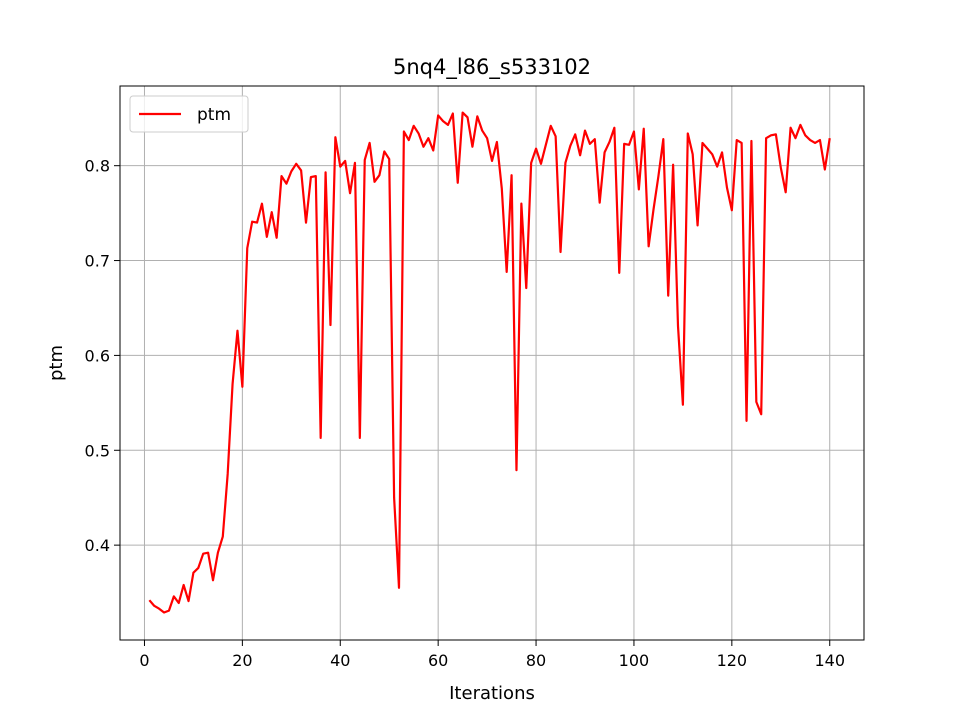 This screenshot has height=720, width=960. Describe the element at coordinates (340, 660) in the screenshot. I see `x-tick-label: 40` at that location.